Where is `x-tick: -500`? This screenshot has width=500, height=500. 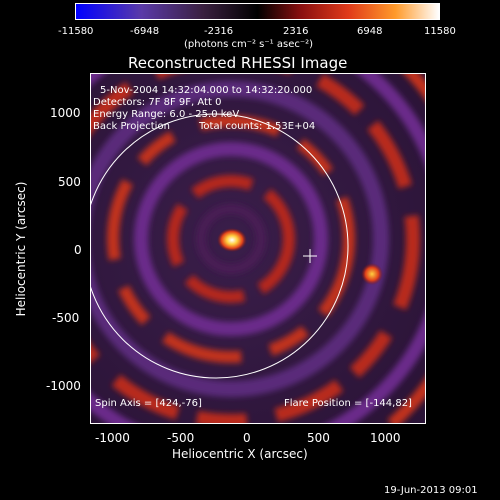
x-tick: -500 is located at coordinates (181, 438).